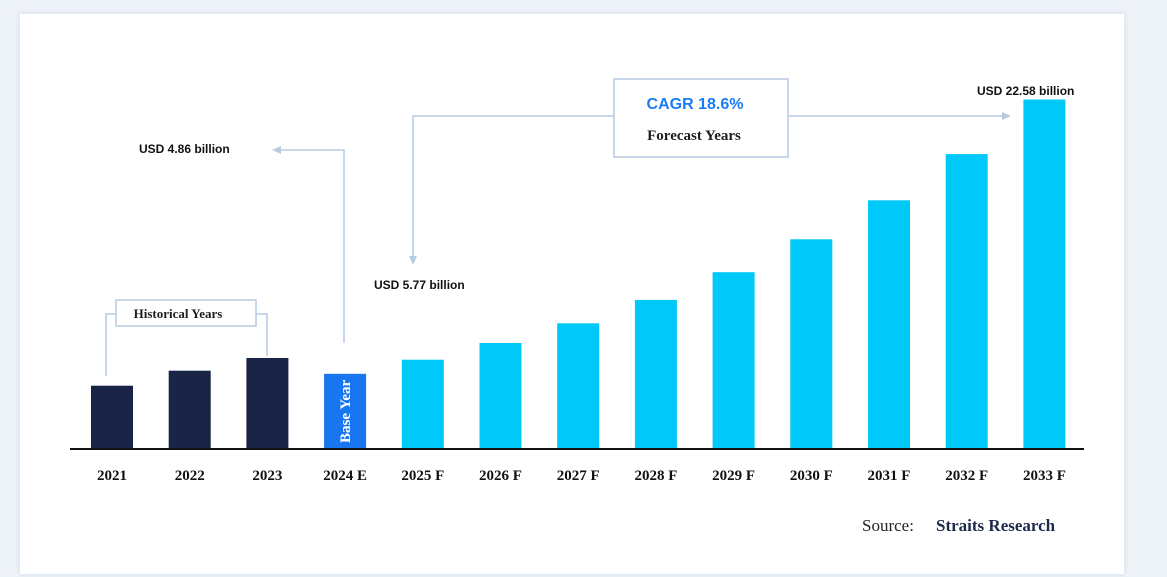  I want to click on bar-2024-e, so click(345, 411).